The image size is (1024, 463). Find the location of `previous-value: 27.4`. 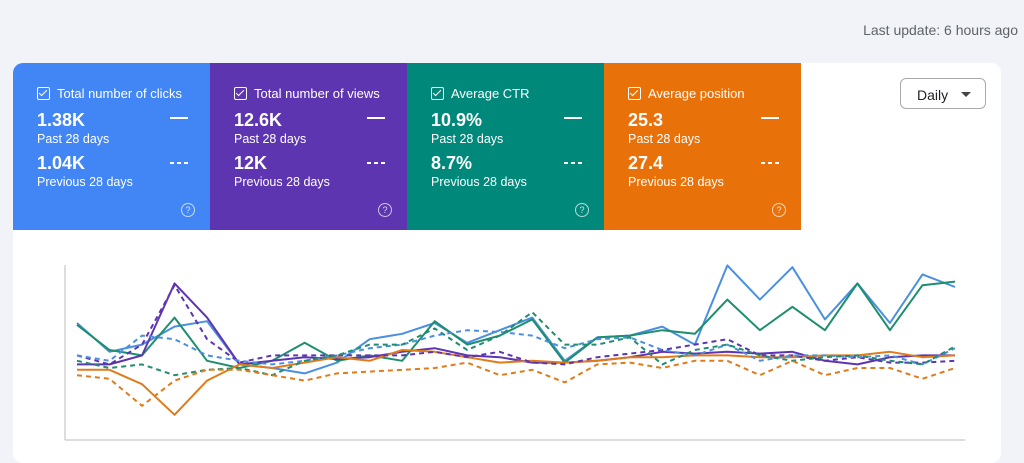

previous-value: 27.4 is located at coordinates (646, 163).